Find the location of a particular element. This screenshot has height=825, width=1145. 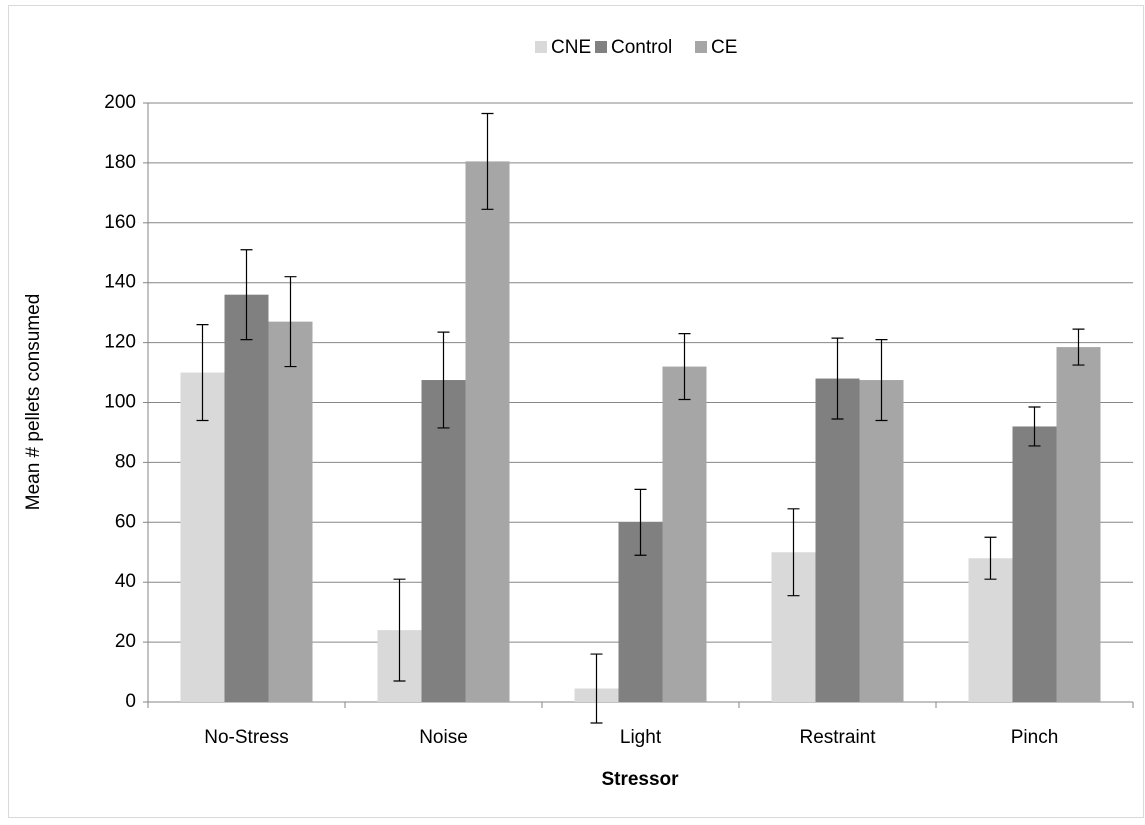

y-tick-label: 60 is located at coordinates (125, 521).